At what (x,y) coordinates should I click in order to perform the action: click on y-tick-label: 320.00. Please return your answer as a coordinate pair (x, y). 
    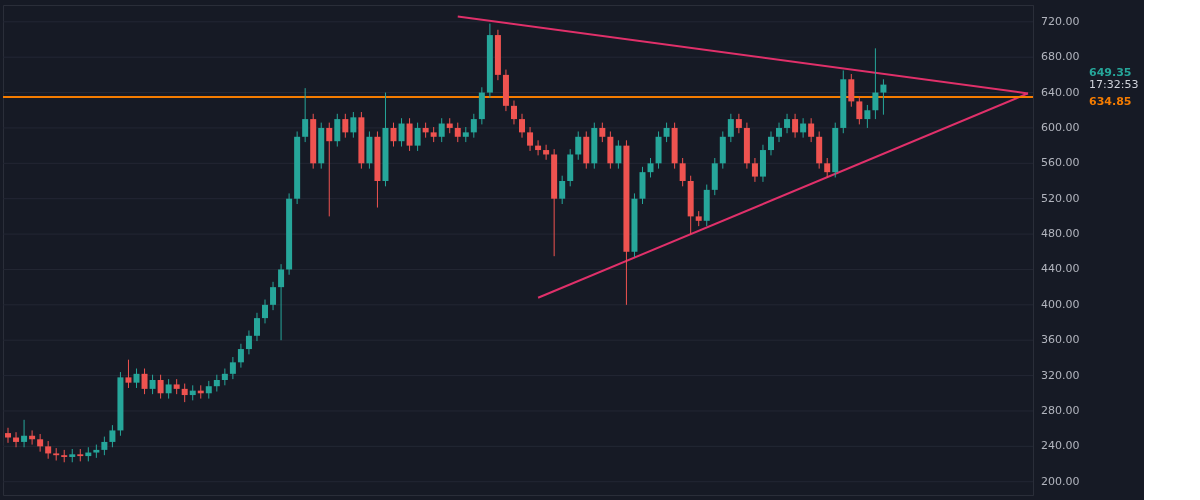
    Looking at the image, I should click on (1060, 375).